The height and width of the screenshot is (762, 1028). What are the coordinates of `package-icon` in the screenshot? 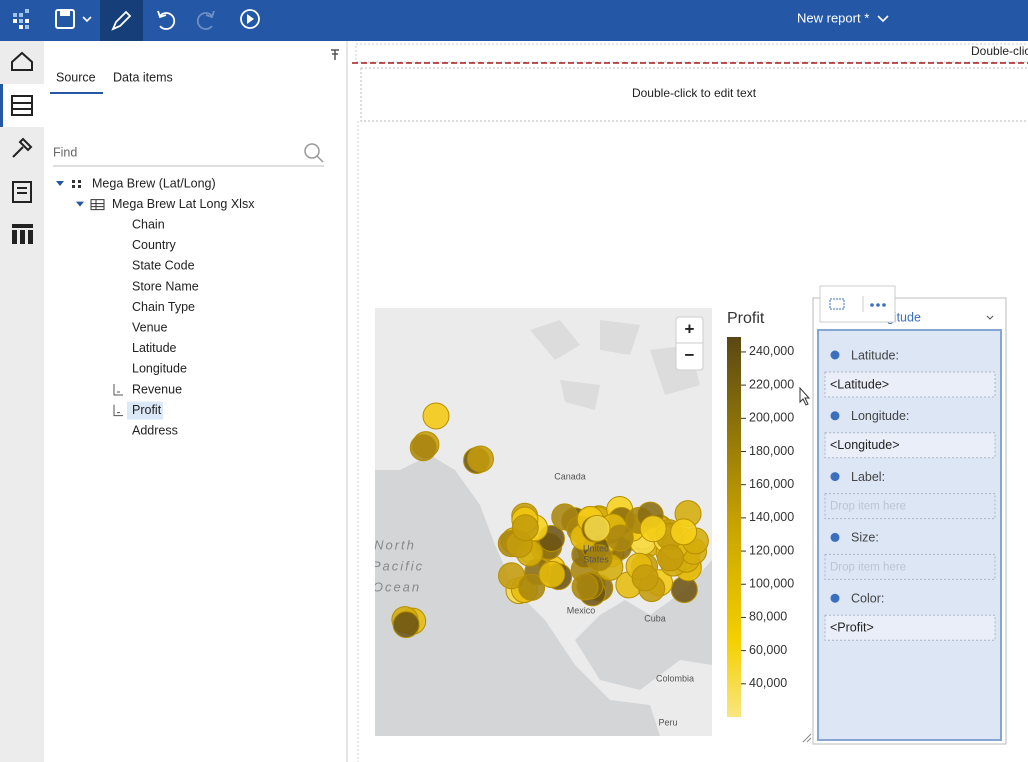 It's located at (76, 184).